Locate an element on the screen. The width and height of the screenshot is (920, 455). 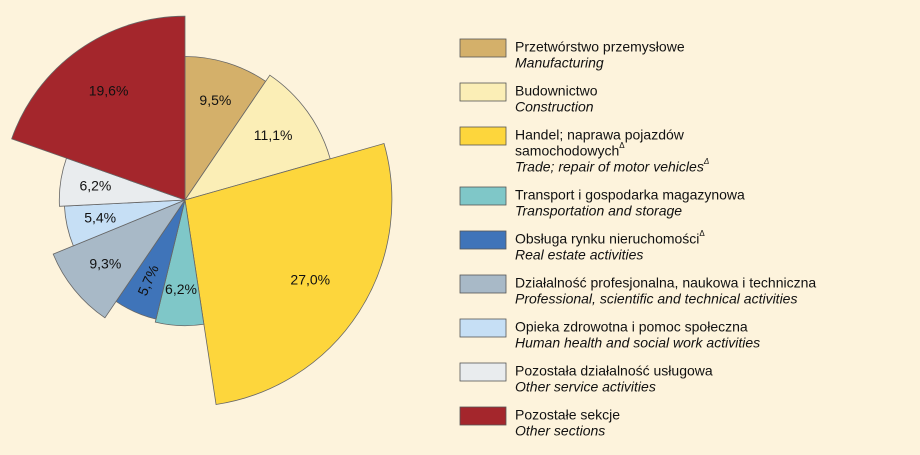
value-label: 9,5% is located at coordinates (215, 100).